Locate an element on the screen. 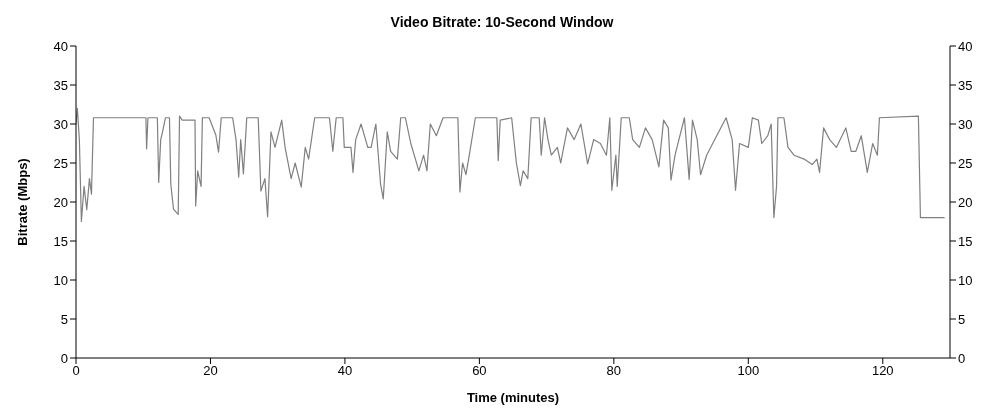 The width and height of the screenshot is (1004, 420). y2-tick-label: 5 is located at coordinates (962, 319).